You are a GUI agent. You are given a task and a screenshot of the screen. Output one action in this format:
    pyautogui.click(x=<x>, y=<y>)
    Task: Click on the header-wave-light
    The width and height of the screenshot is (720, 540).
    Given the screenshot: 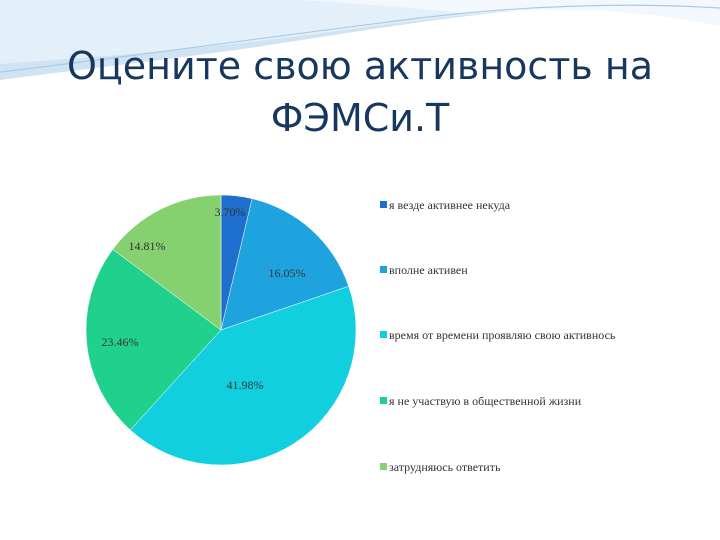 What is the action you would take?
    pyautogui.click(x=510, y=13)
    